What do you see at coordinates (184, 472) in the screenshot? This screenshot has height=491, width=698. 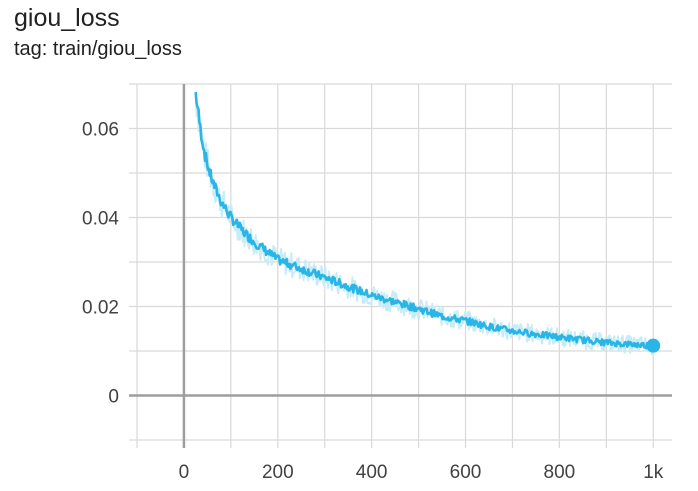 I see `x-tick-label: 0` at bounding box center [184, 472].